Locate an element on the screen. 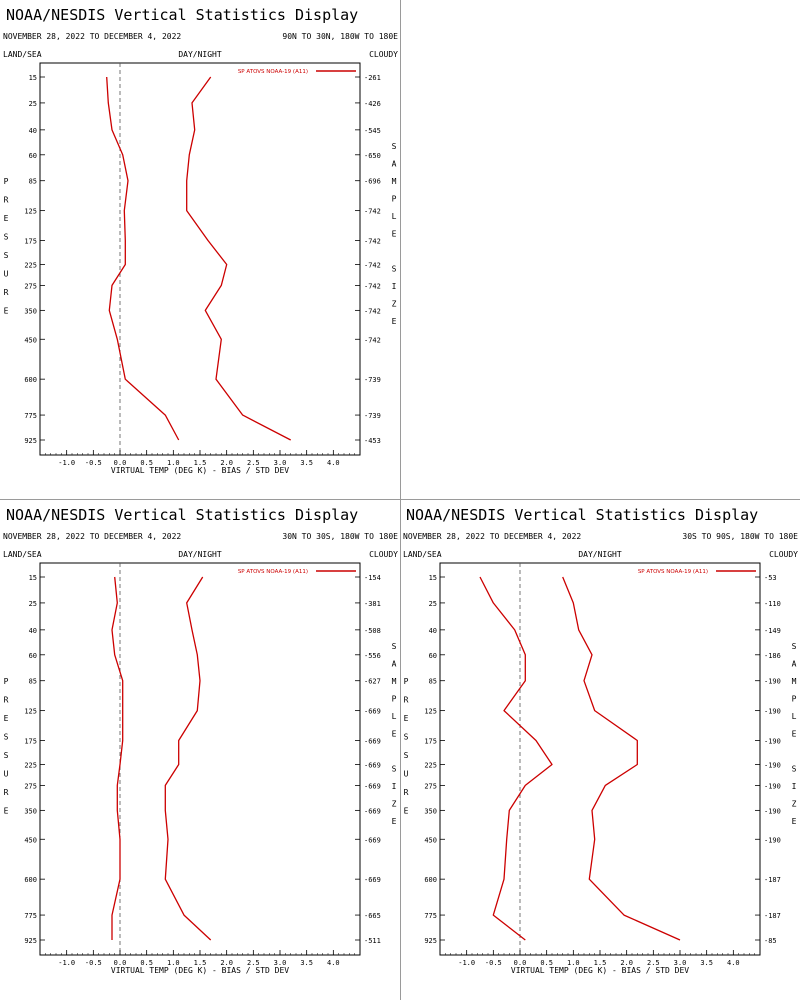 This screenshot has width=800, height=1000. sample-size-letter: A is located at coordinates (394, 164).